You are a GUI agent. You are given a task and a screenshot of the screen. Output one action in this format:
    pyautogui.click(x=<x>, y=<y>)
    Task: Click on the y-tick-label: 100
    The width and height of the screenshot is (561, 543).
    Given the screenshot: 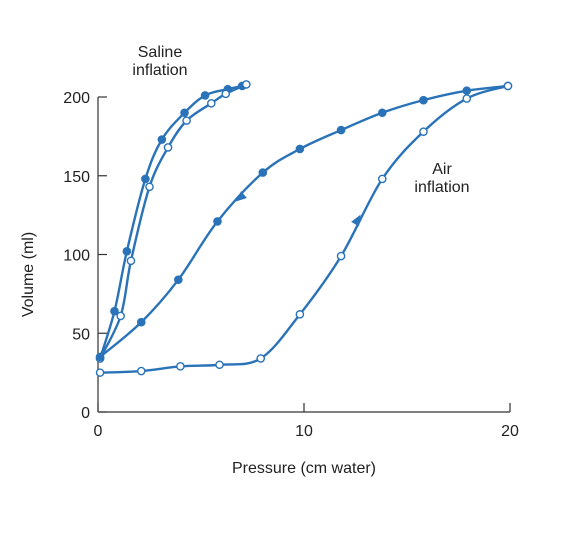 What is the action you would take?
    pyautogui.click(x=76, y=256)
    